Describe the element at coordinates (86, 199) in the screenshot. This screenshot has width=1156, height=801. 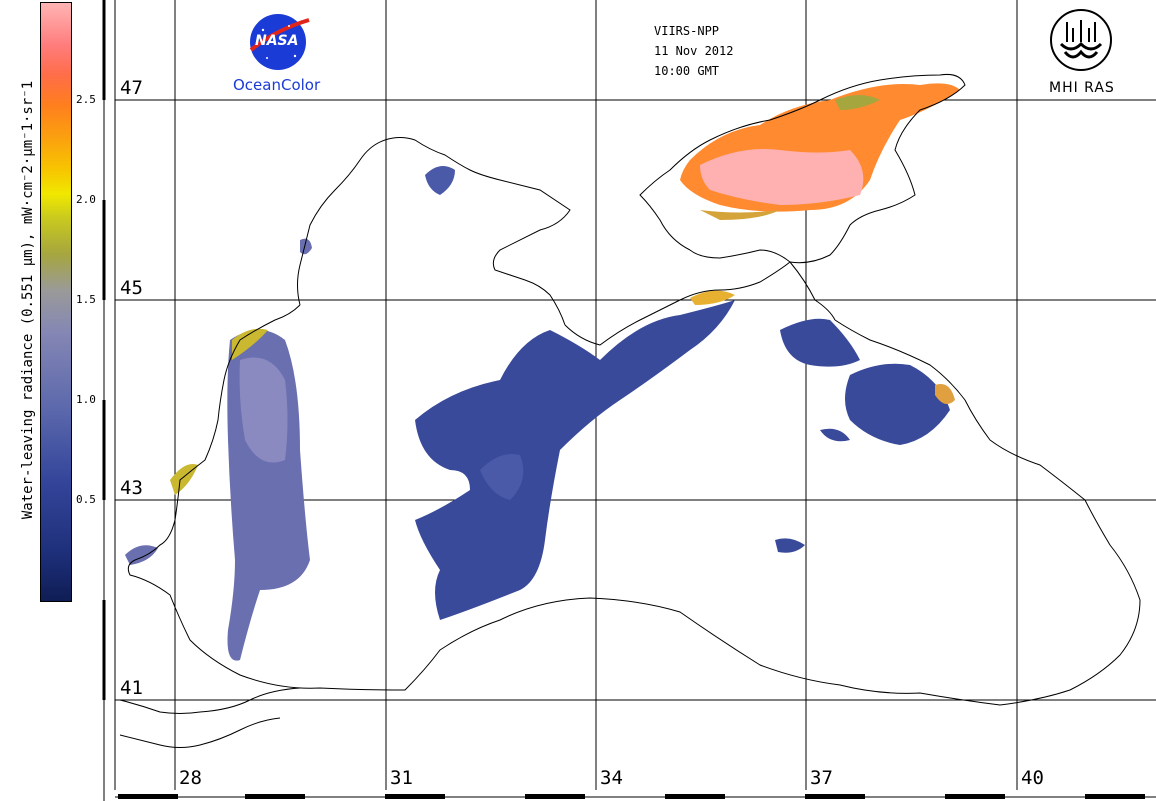
I see `colorbar-tick-2.0: 2.0` at that location.